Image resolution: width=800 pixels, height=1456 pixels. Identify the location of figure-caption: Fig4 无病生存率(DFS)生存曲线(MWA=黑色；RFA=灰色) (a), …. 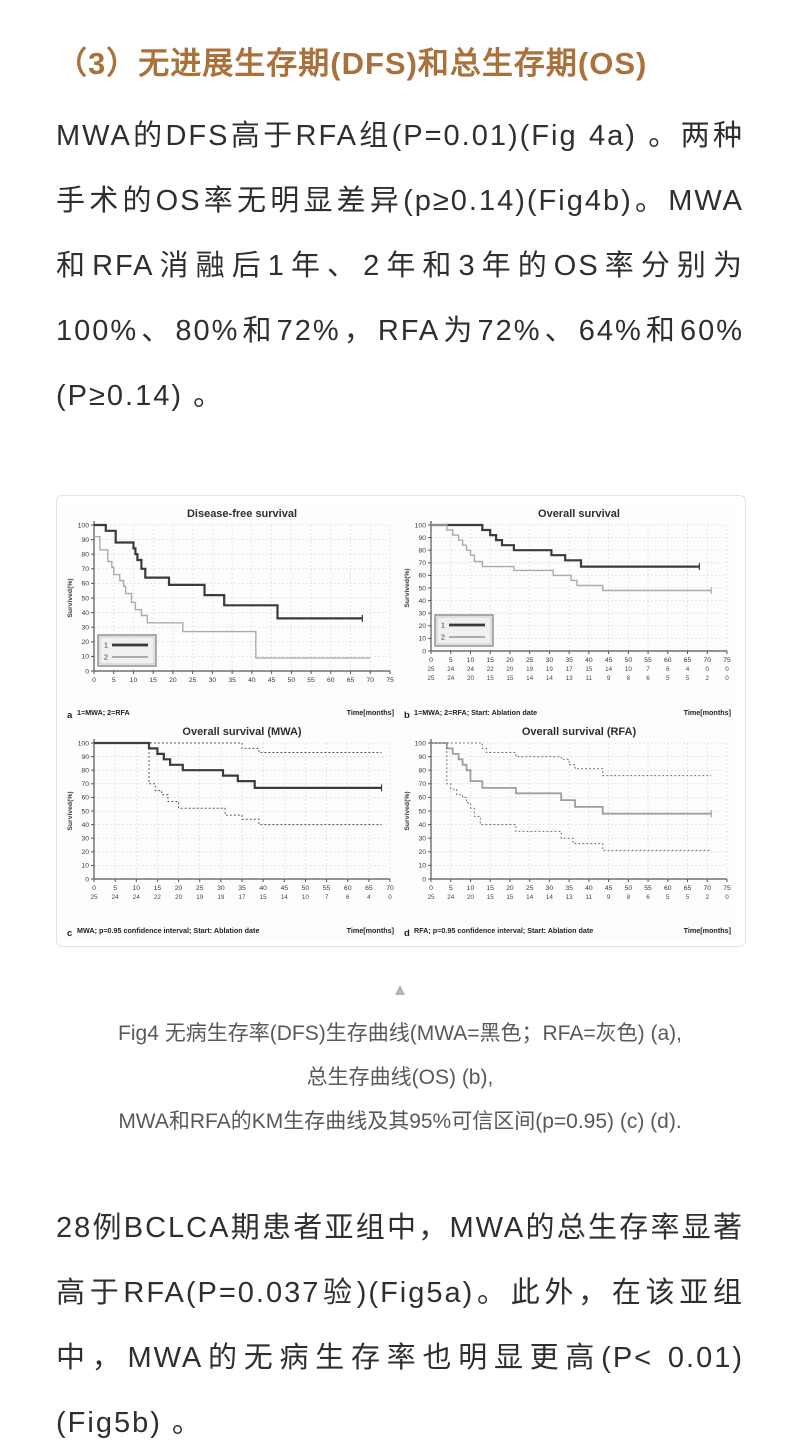
(400, 1078).